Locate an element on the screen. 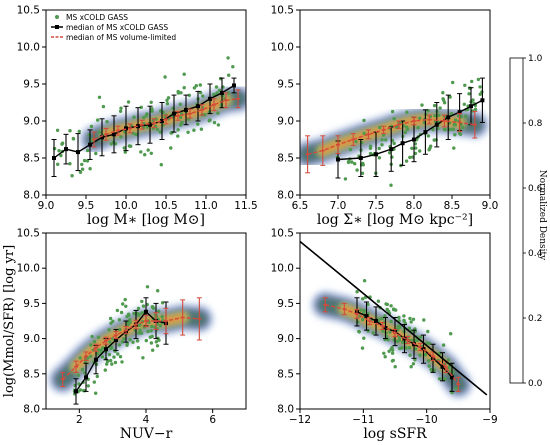 The height and width of the screenshot is (445, 550). plot-frame is located at coordinates (395, 102).